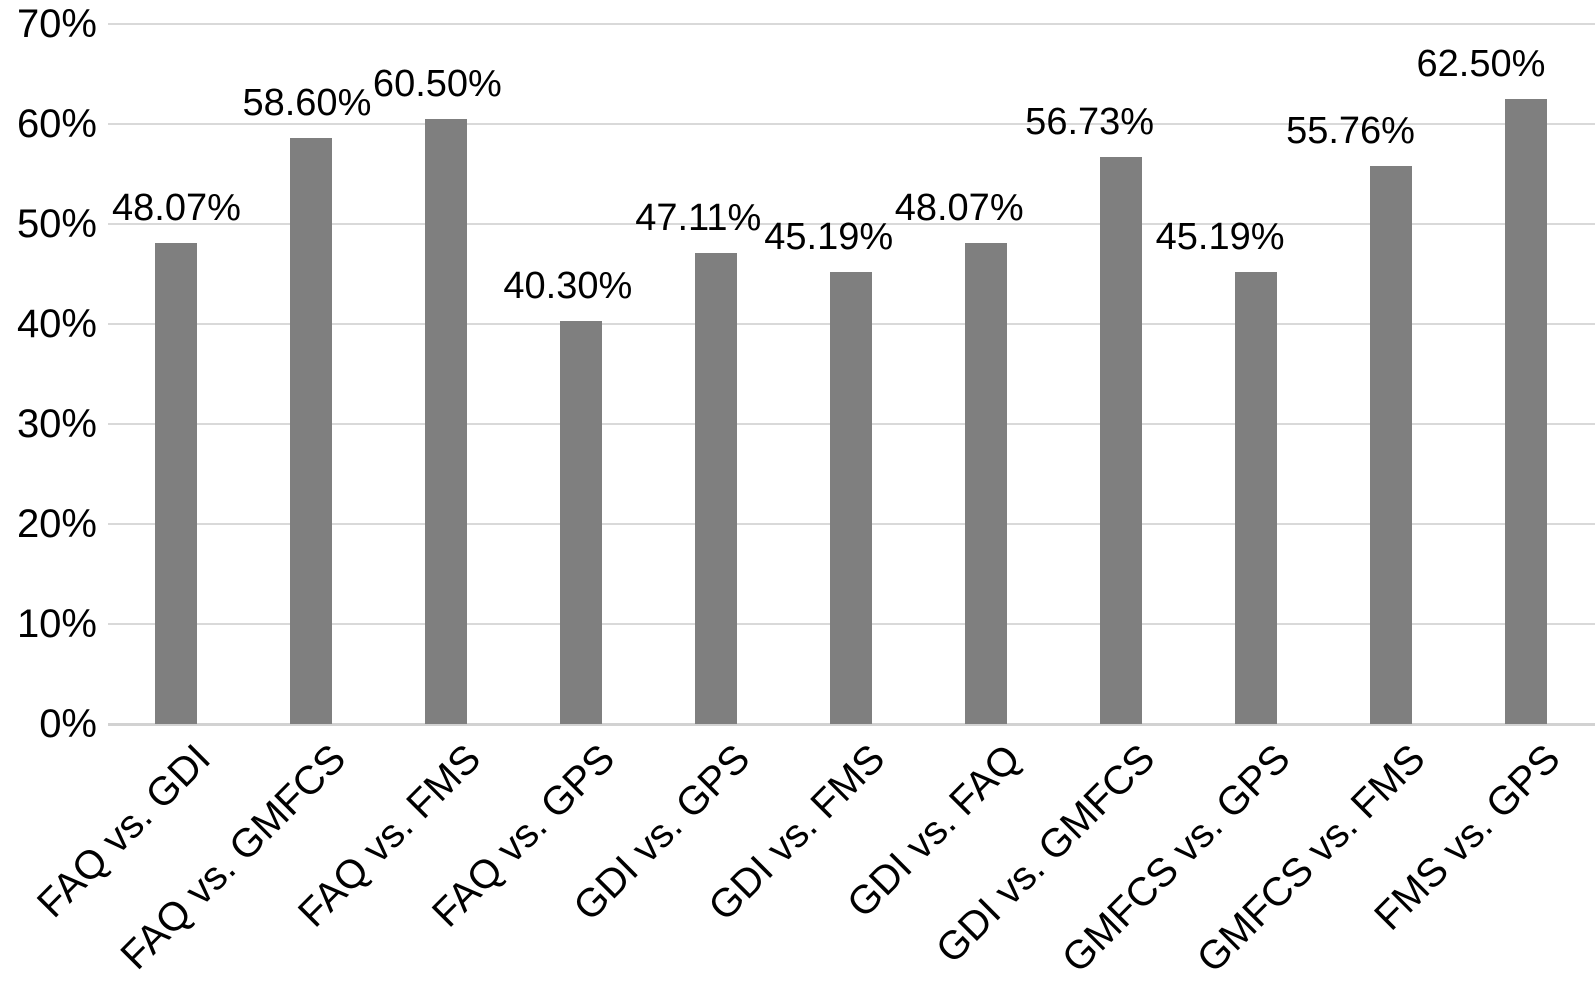 This screenshot has width=1595, height=991. What do you see at coordinates (233, 857) in the screenshot?
I see `x-category-label: FAQ vs. GMFCS` at bounding box center [233, 857].